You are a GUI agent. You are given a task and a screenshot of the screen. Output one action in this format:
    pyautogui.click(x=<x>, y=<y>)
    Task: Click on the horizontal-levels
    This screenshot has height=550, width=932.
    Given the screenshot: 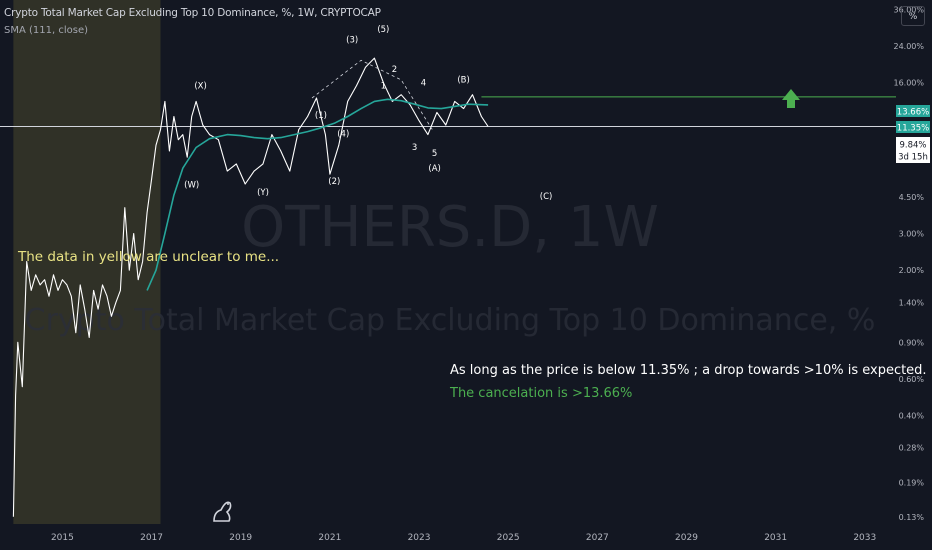 What is the action you would take?
    pyautogui.click(x=448, y=112)
    